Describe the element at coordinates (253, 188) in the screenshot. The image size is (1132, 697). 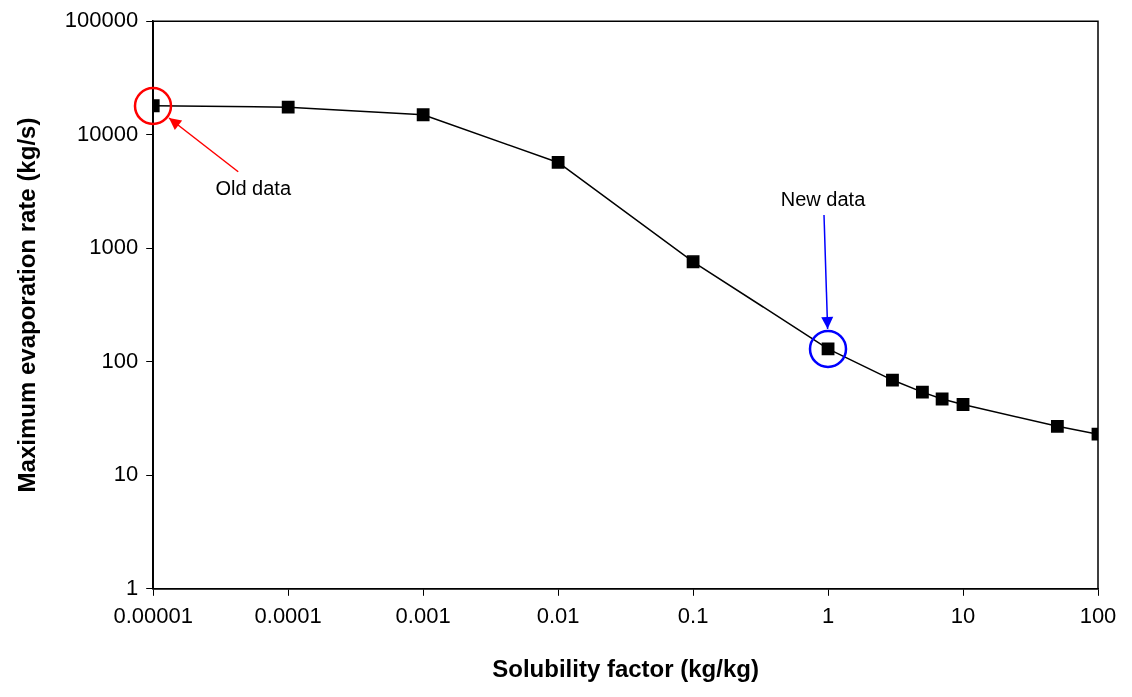
I see `annotation: Old data` at that location.